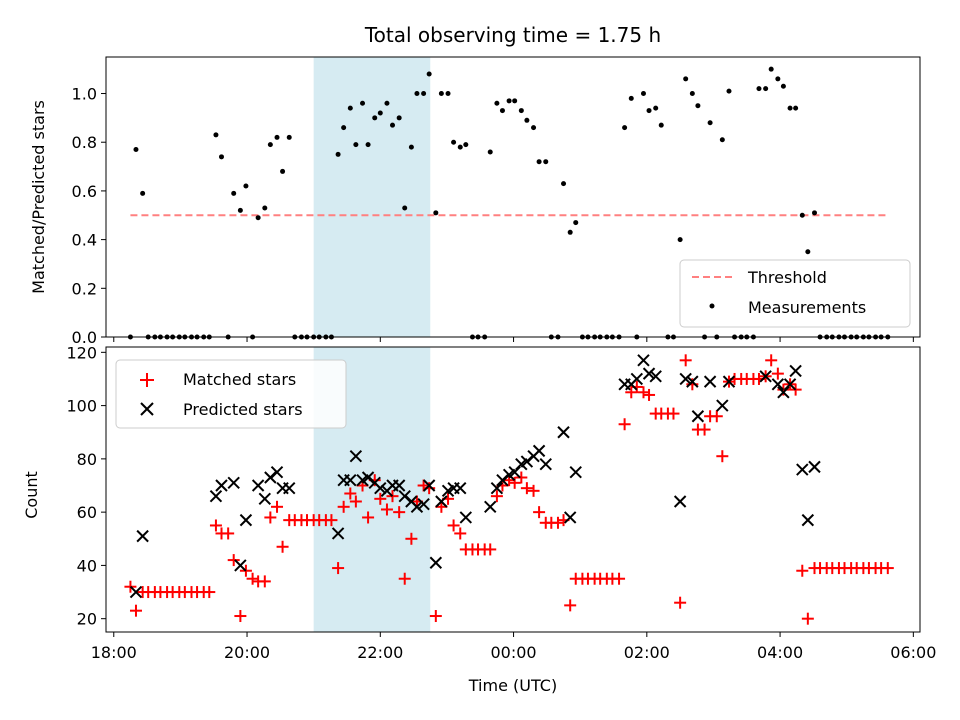 Image resolution: width=960 pixels, height=720 pixels. What do you see at coordinates (87, 512) in the screenshot?
I see `y-tick-label: 60` at bounding box center [87, 512].